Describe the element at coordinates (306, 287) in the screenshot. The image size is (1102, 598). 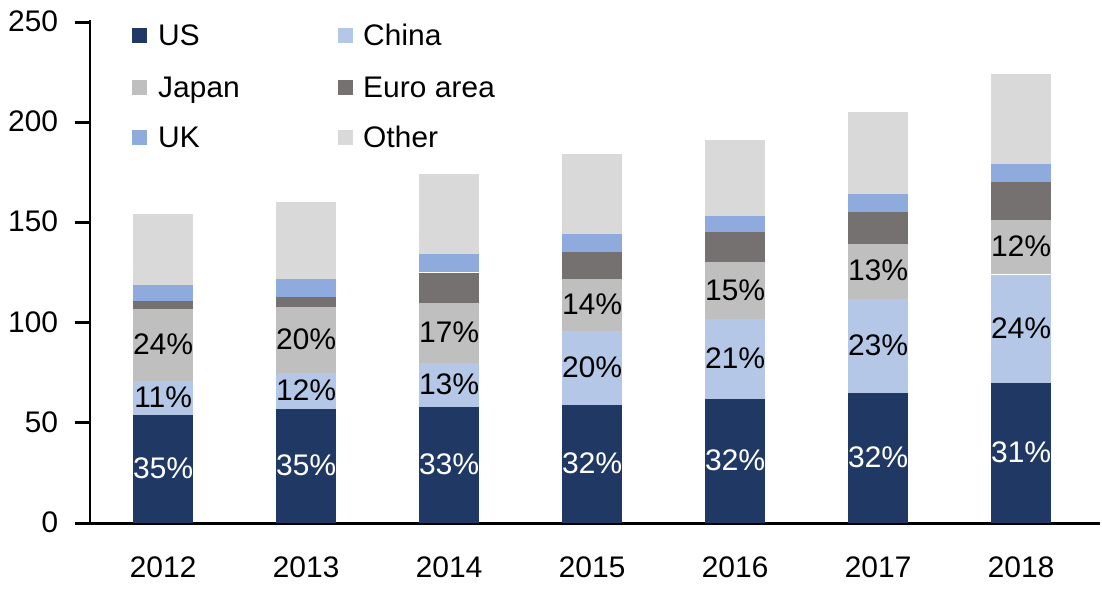
I see `bar-segment-uk-2013` at that location.